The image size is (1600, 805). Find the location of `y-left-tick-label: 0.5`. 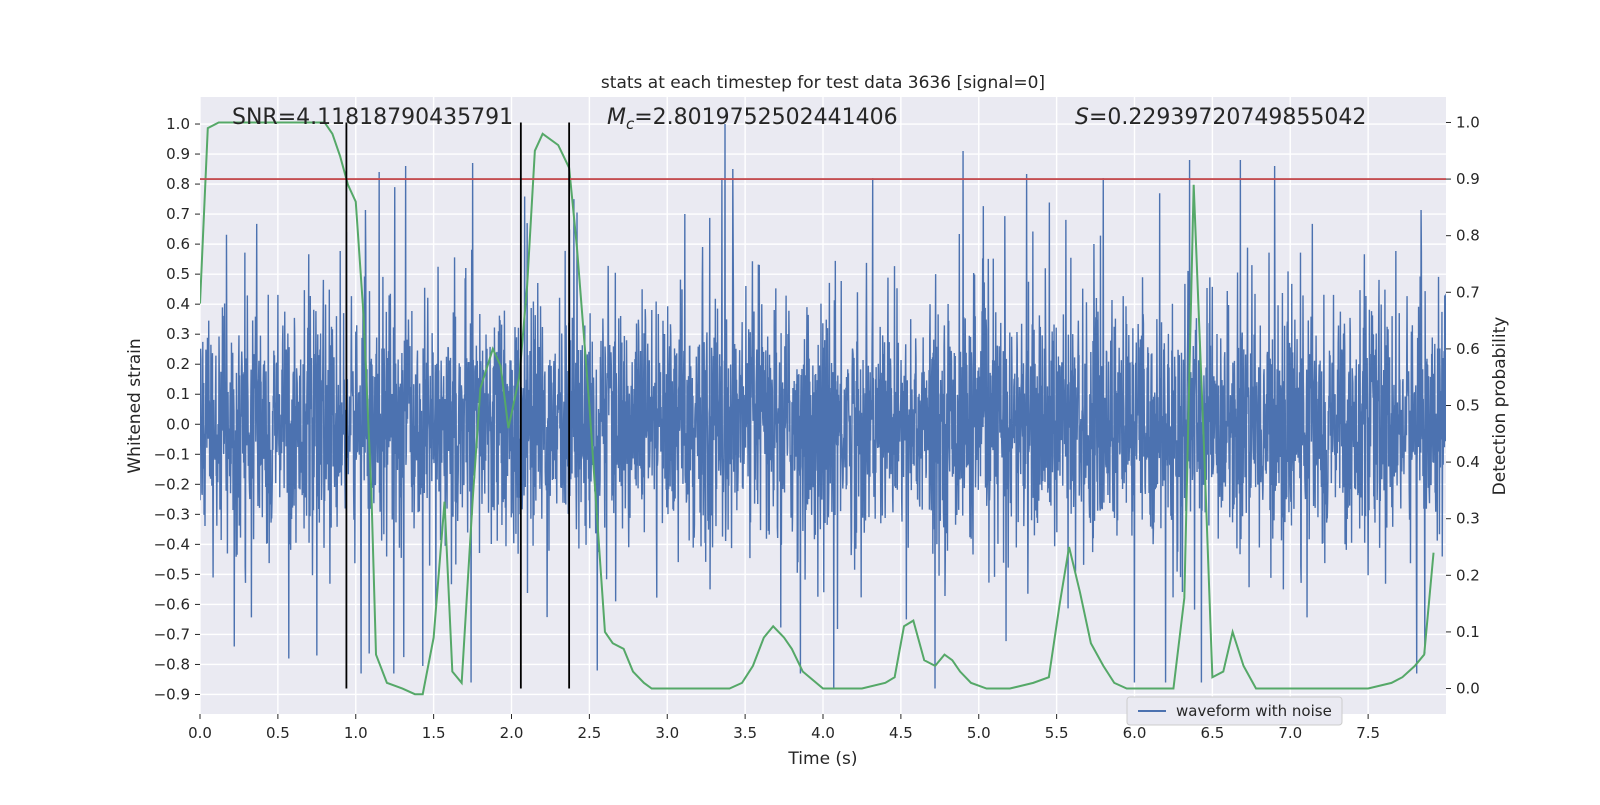

y-left-tick-label: 0.5 is located at coordinates (178, 274).